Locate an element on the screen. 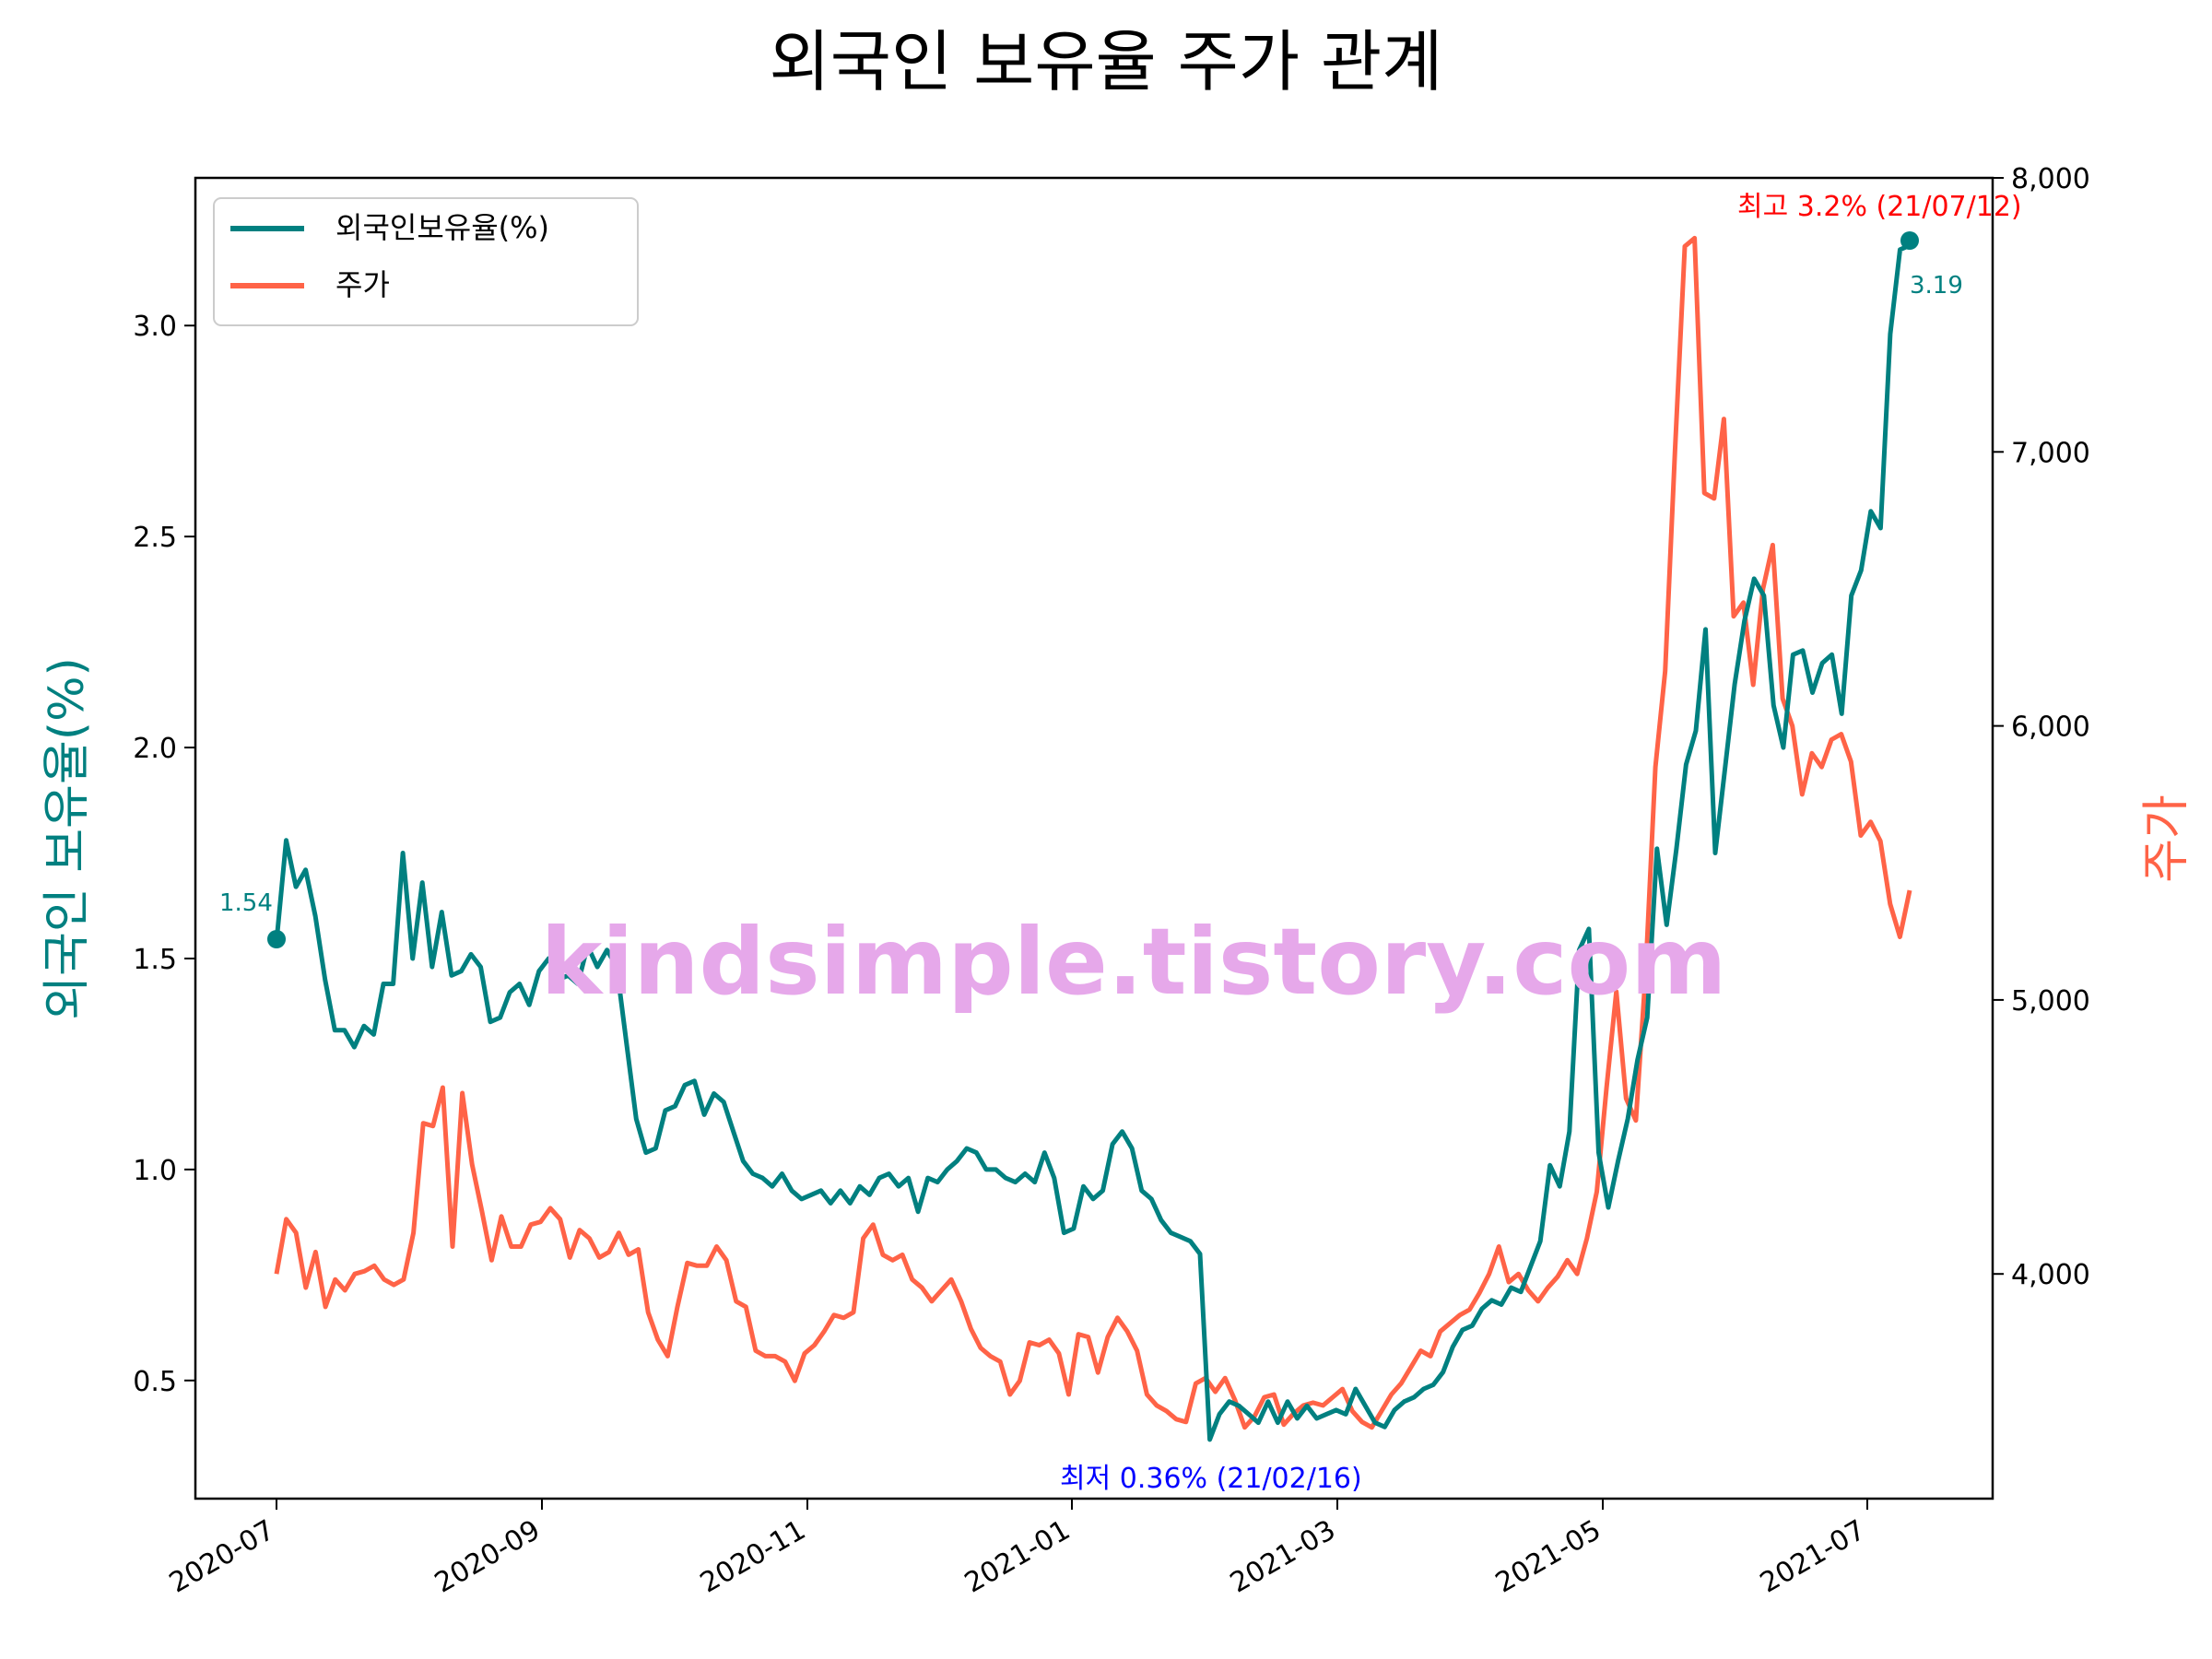  x-tick-label: 2021-07 is located at coordinates (1813, 1557).